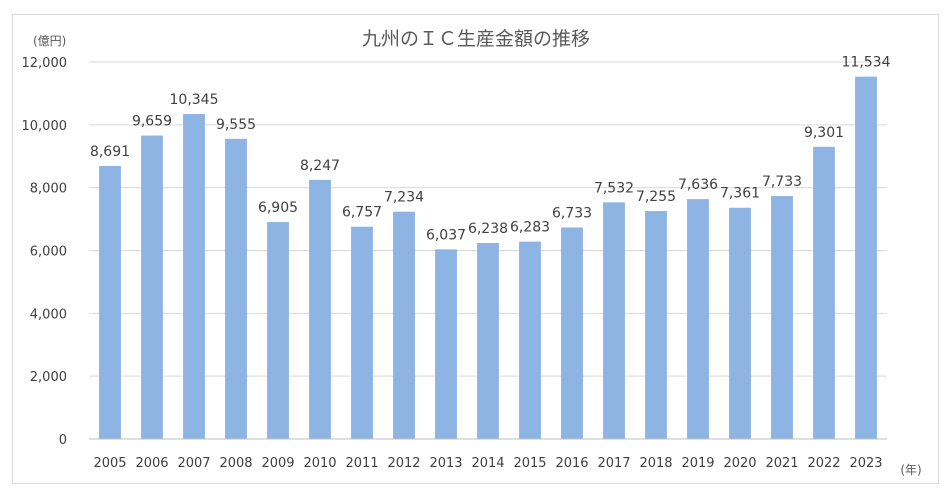  Describe the element at coordinates (194, 276) in the screenshot. I see `bar-2007` at that location.